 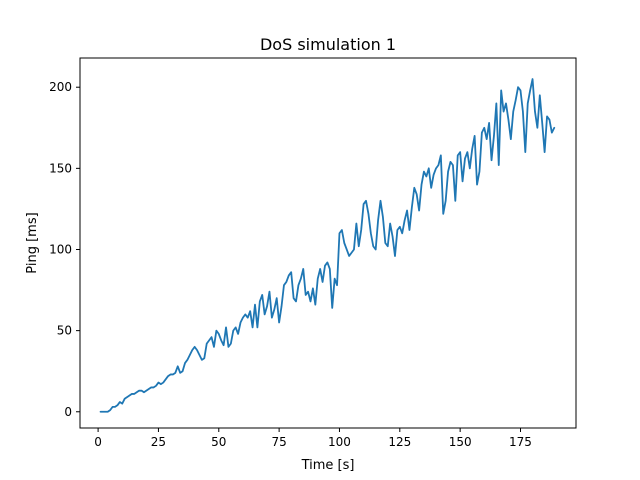 What do you see at coordinates (520, 442) in the screenshot?
I see `x-tick-label: 175` at bounding box center [520, 442].